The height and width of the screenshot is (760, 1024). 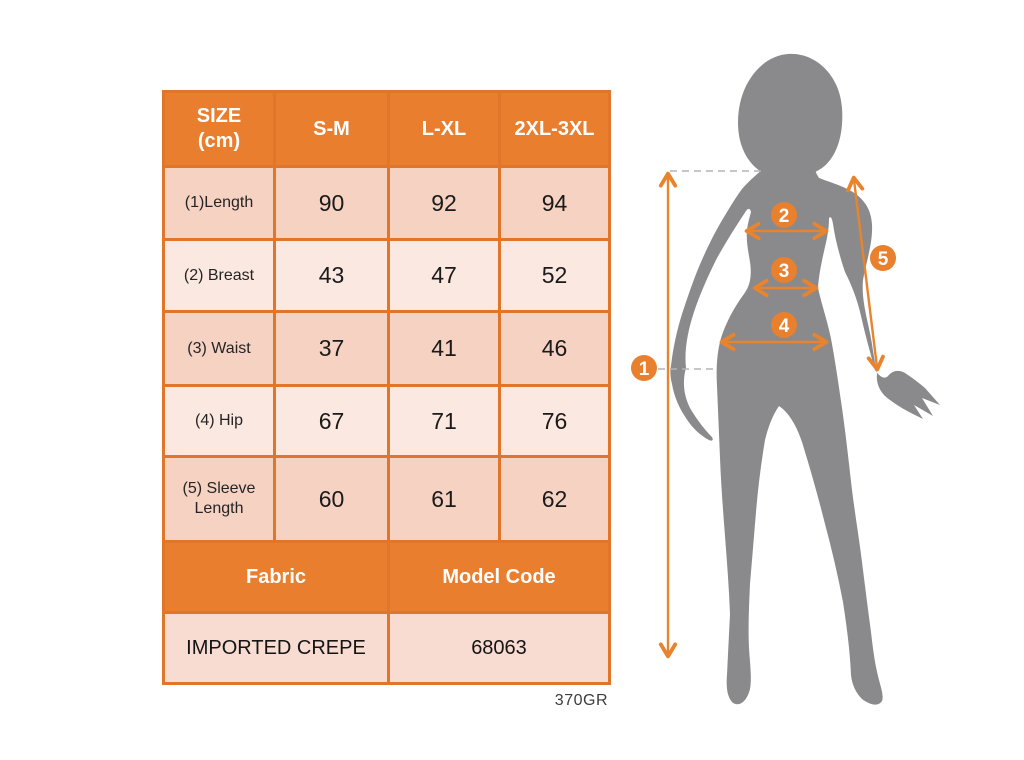 What do you see at coordinates (219, 421) in the screenshot?
I see `row-label-hip: (4) Hip` at bounding box center [219, 421].